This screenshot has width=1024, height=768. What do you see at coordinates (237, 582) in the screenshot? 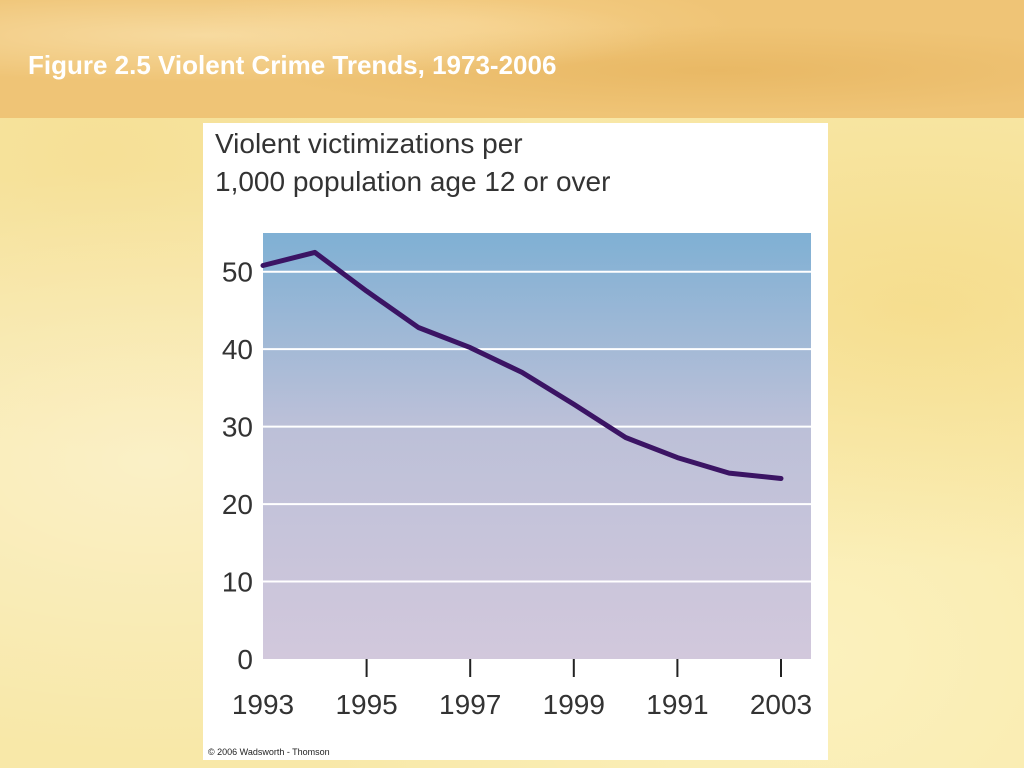
I see `y-tick-label-10: 10` at bounding box center [237, 582].